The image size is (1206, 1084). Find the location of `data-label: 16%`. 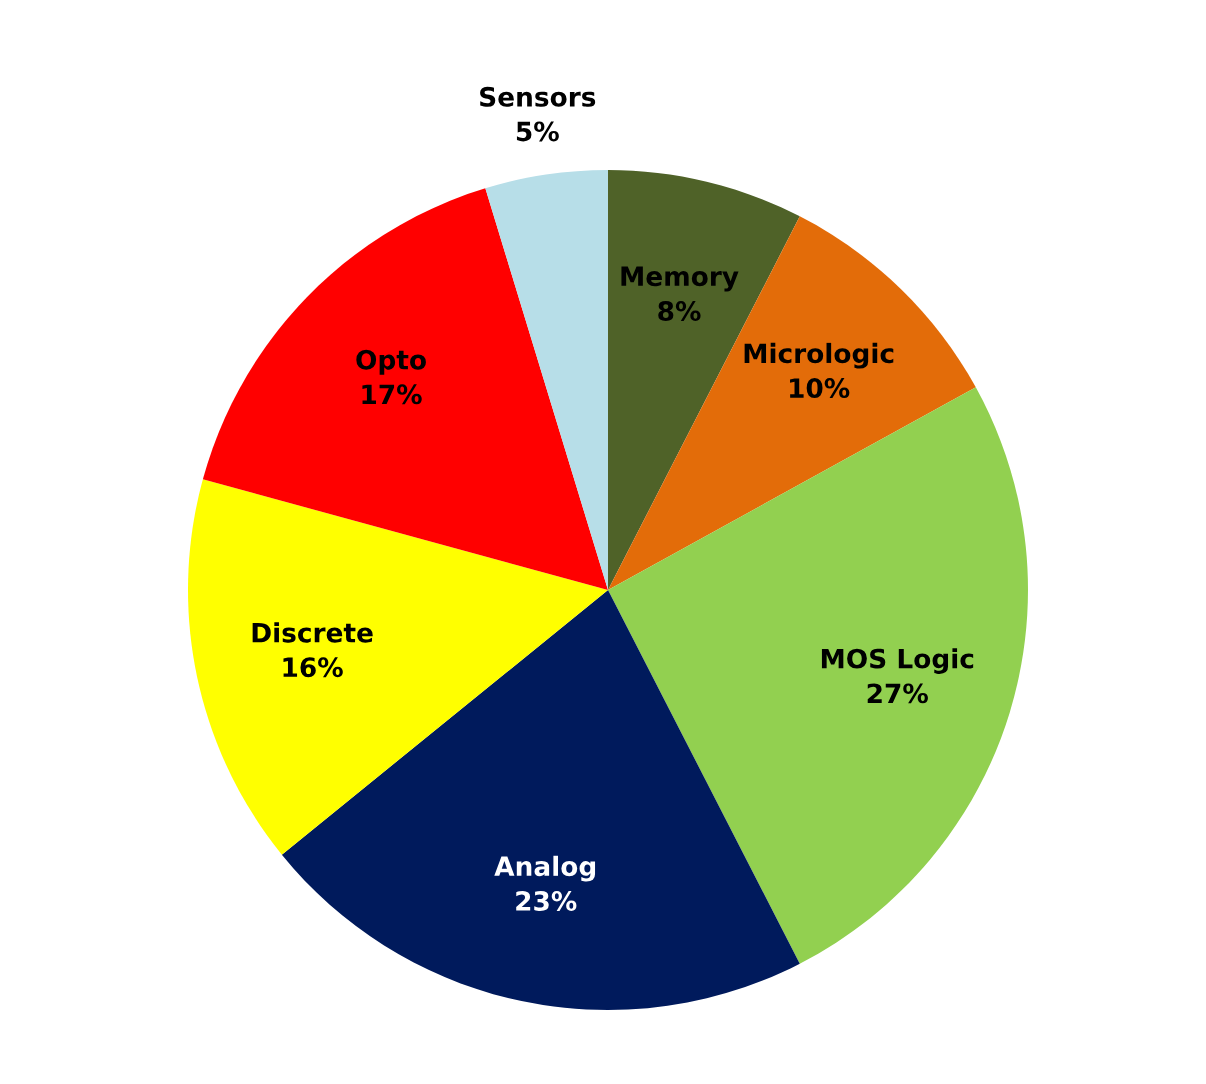

data-label: 16% is located at coordinates (313, 667).